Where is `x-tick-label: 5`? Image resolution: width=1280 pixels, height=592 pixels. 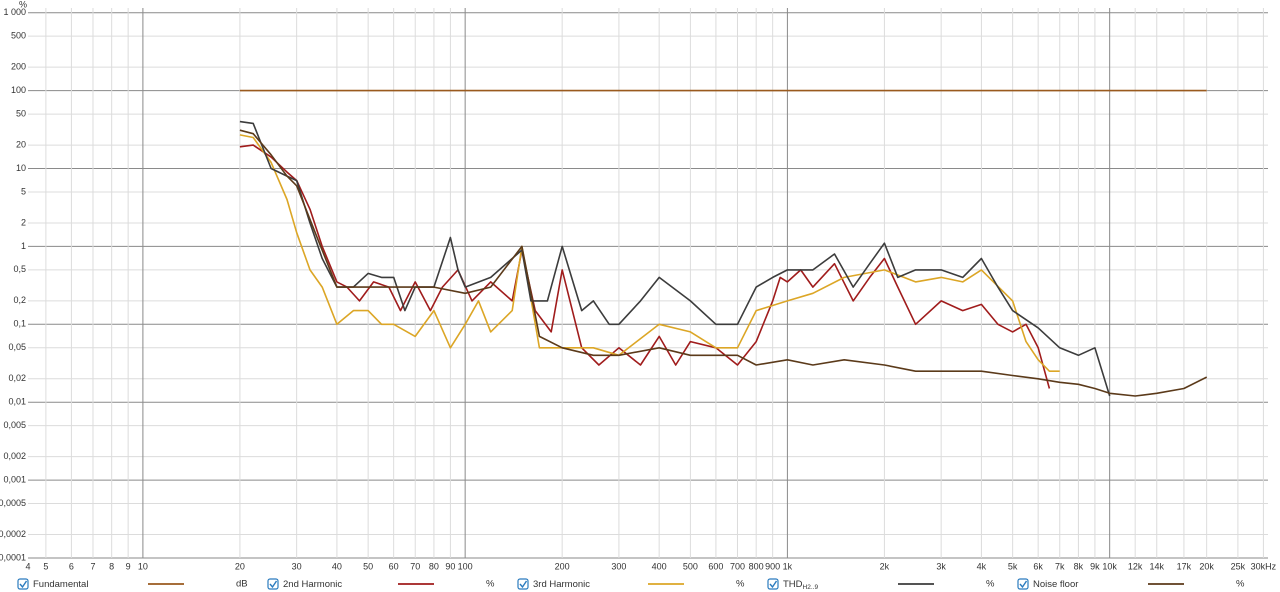 x-tick-label: 5 is located at coordinates (45, 566).